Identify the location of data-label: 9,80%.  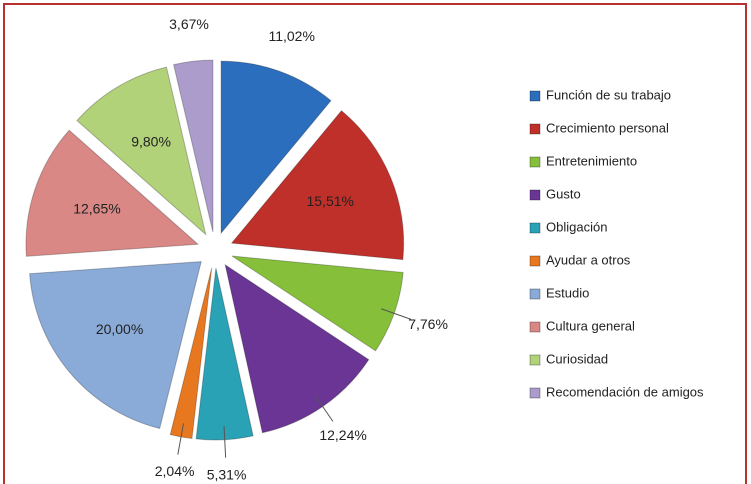
(151, 142).